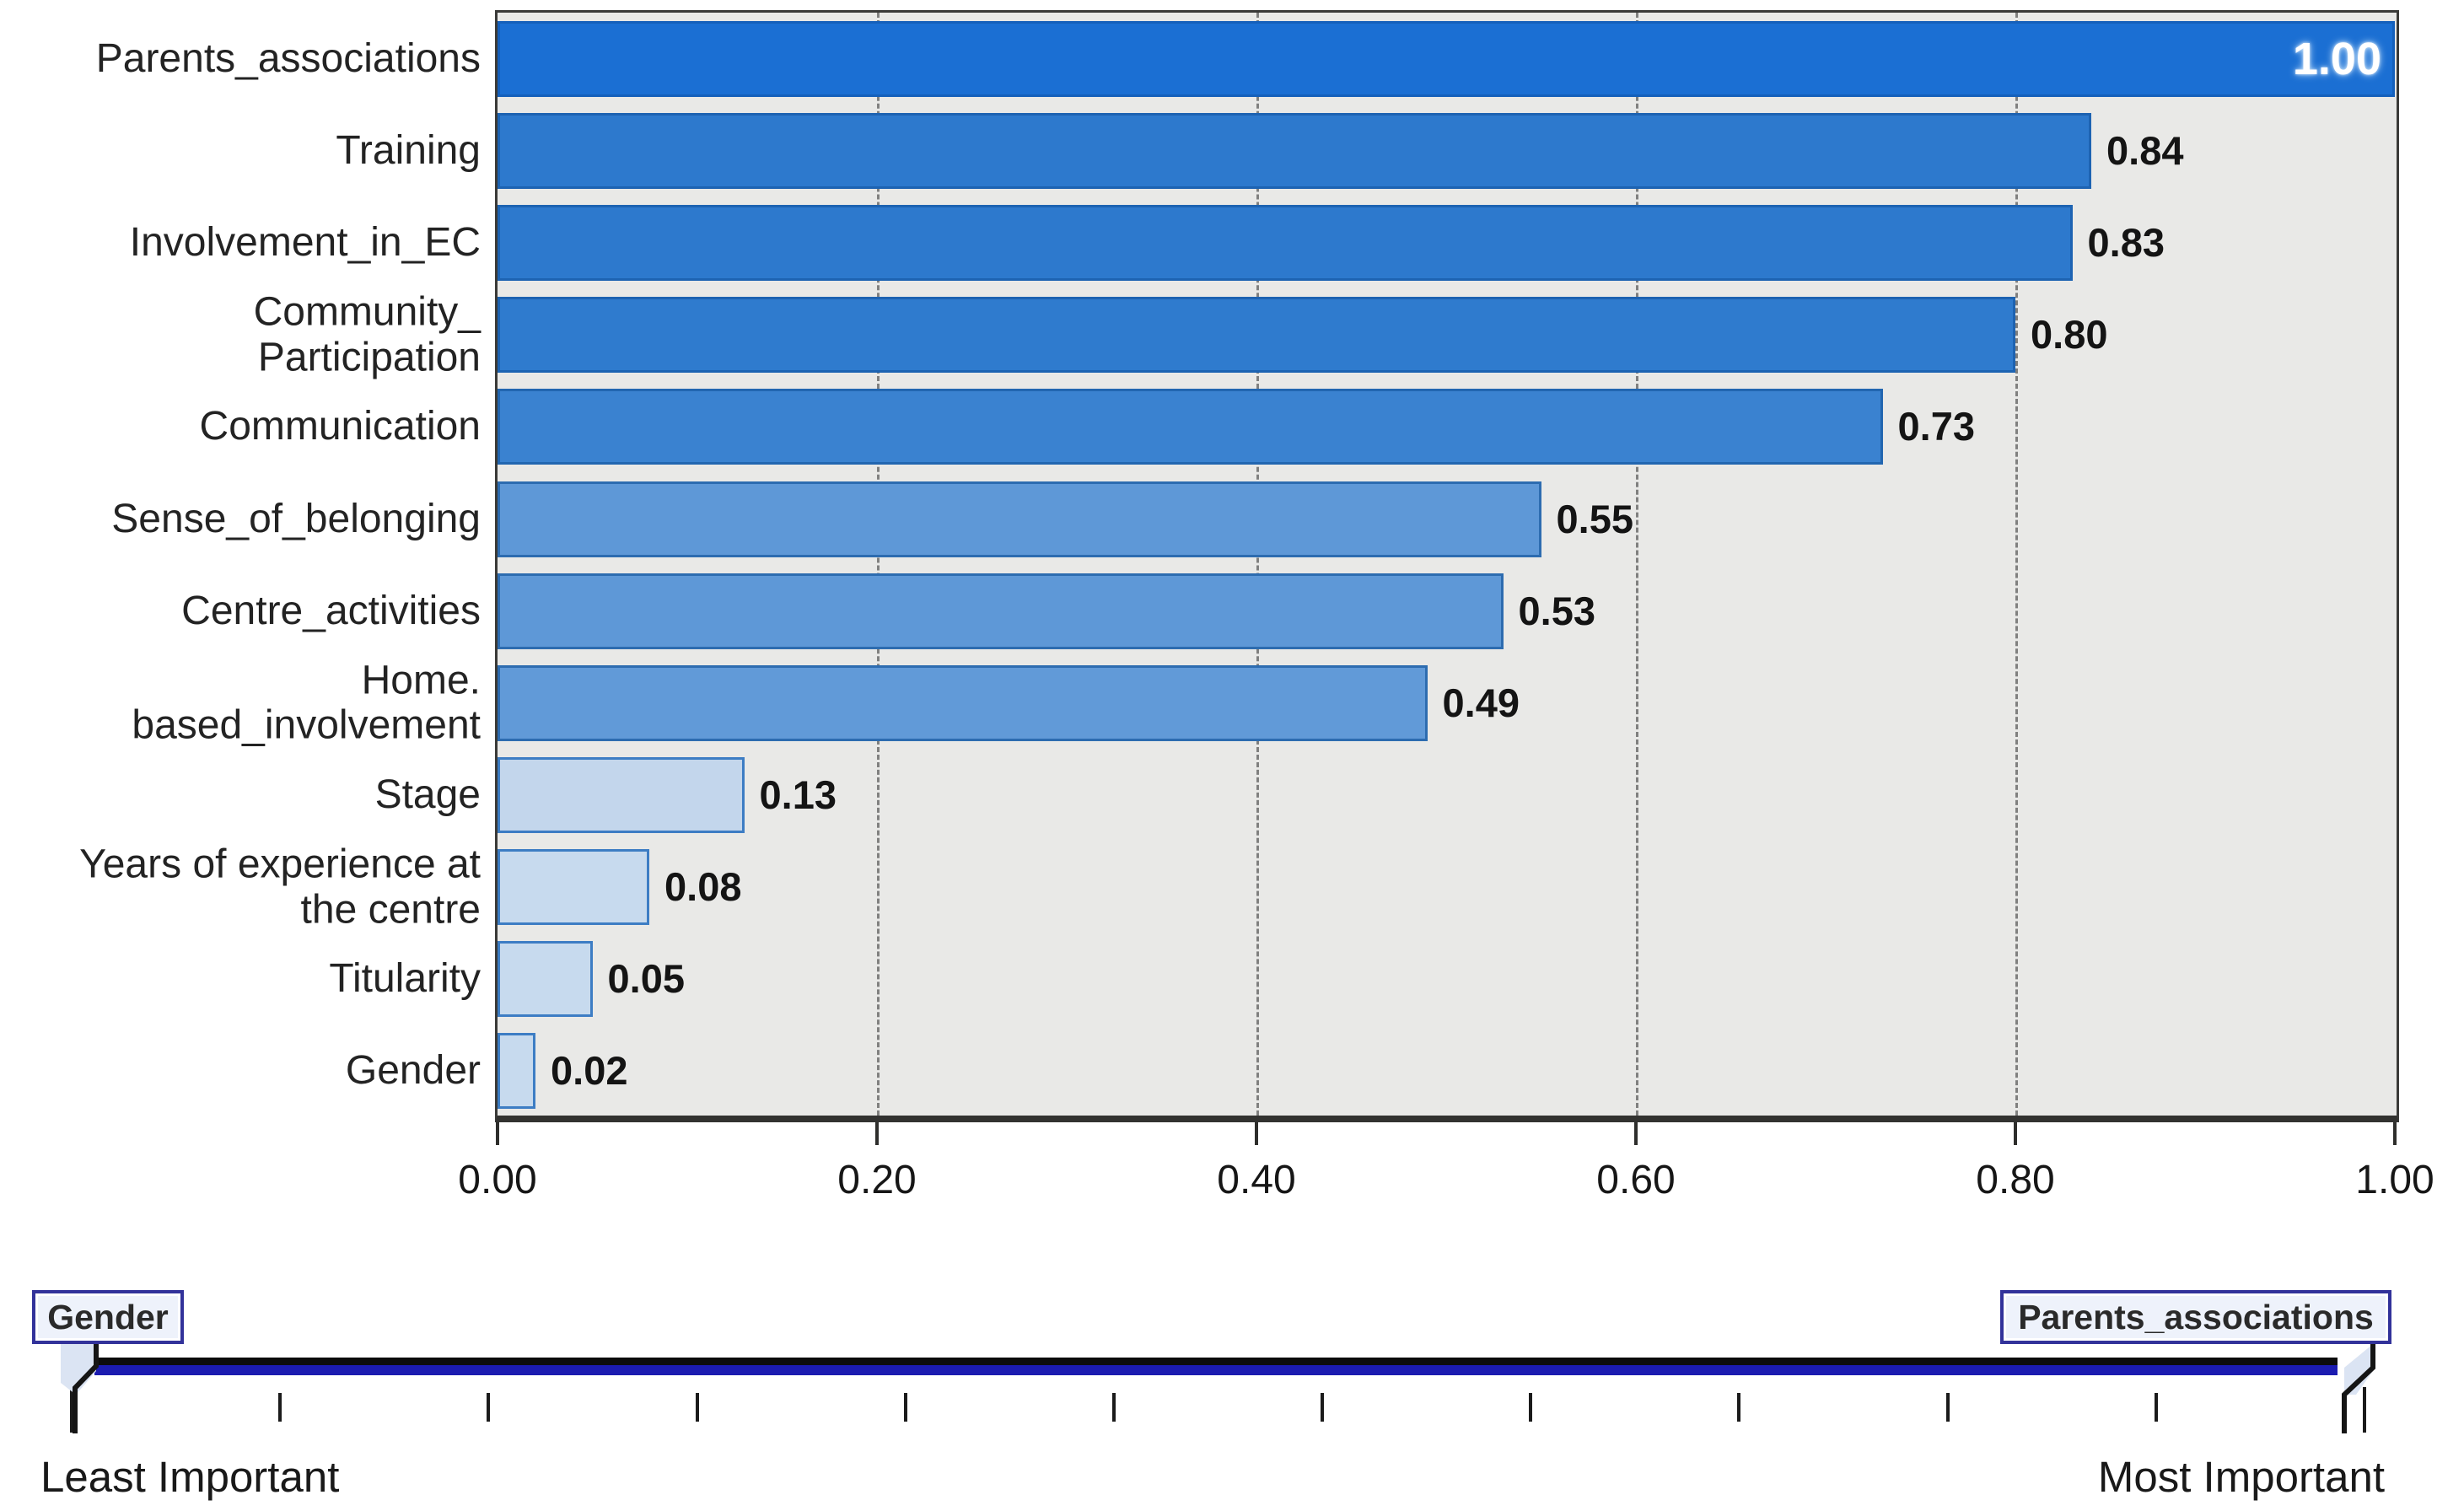 The image size is (2464, 1511). Describe the element at coordinates (877, 1180) in the screenshot. I see `x-axis-tick-label: 0.20` at that location.